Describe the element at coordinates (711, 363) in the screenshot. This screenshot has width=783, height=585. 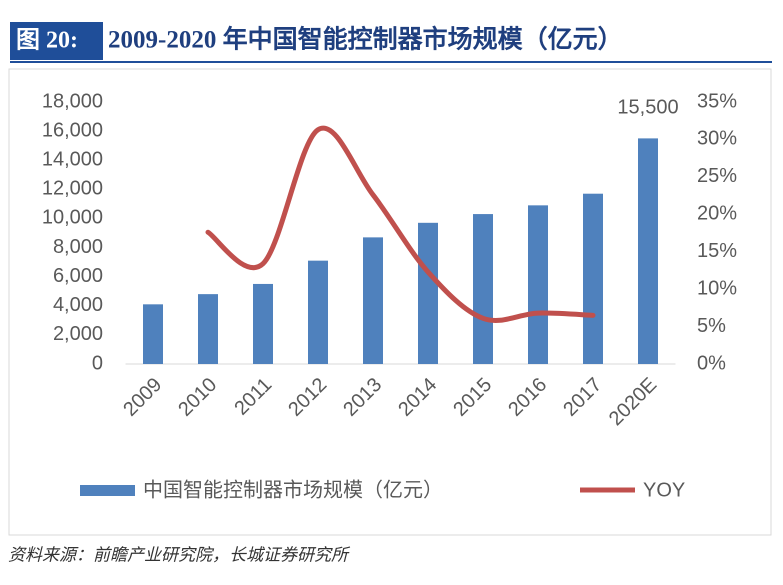
I see `y2-tick-label: 0%` at that location.